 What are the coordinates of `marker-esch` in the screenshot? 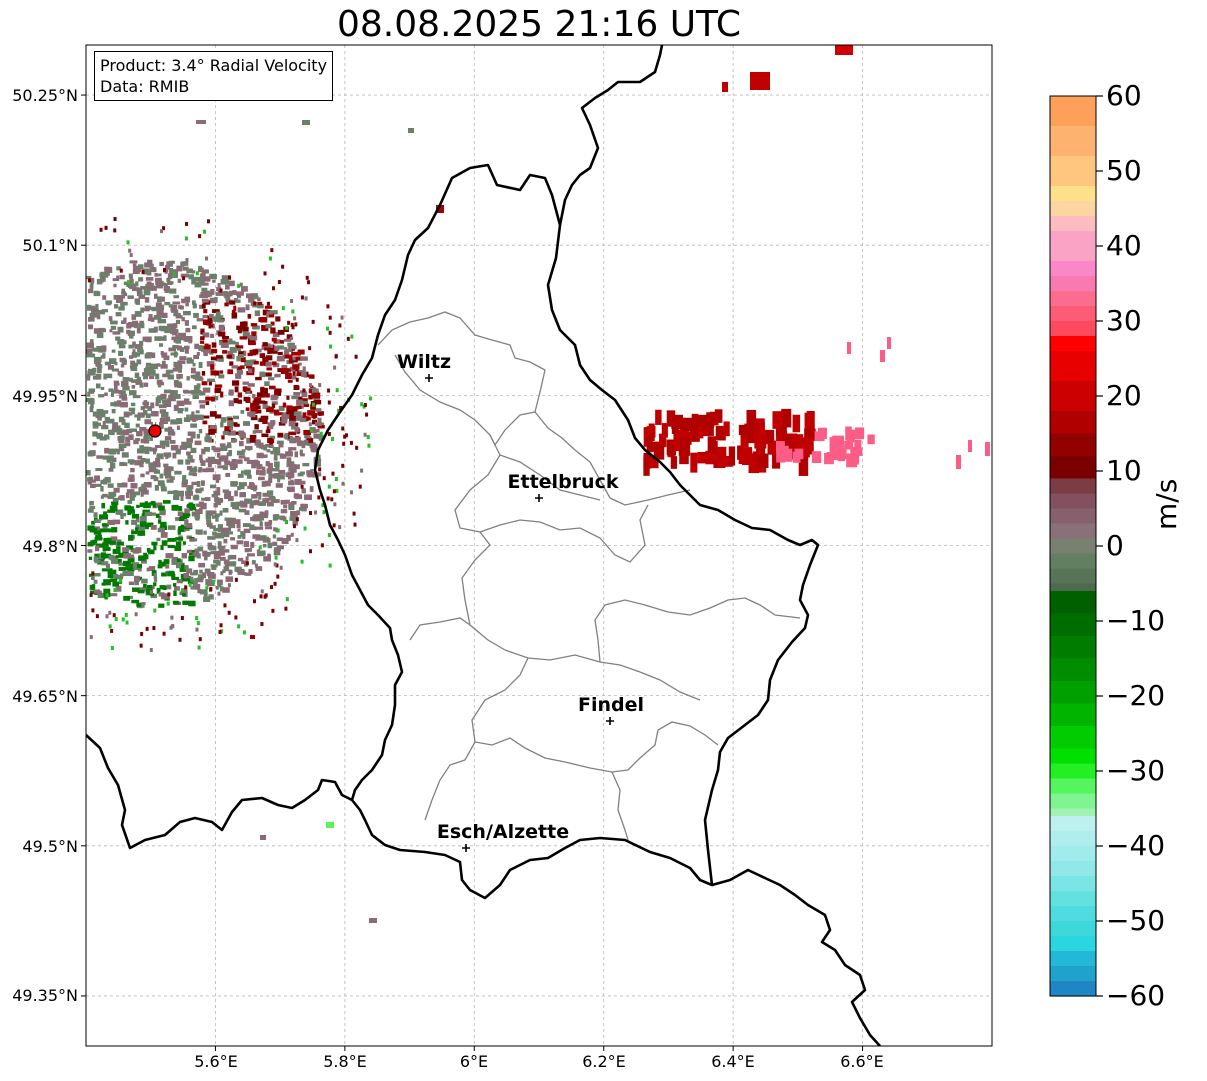 It's located at (466, 848).